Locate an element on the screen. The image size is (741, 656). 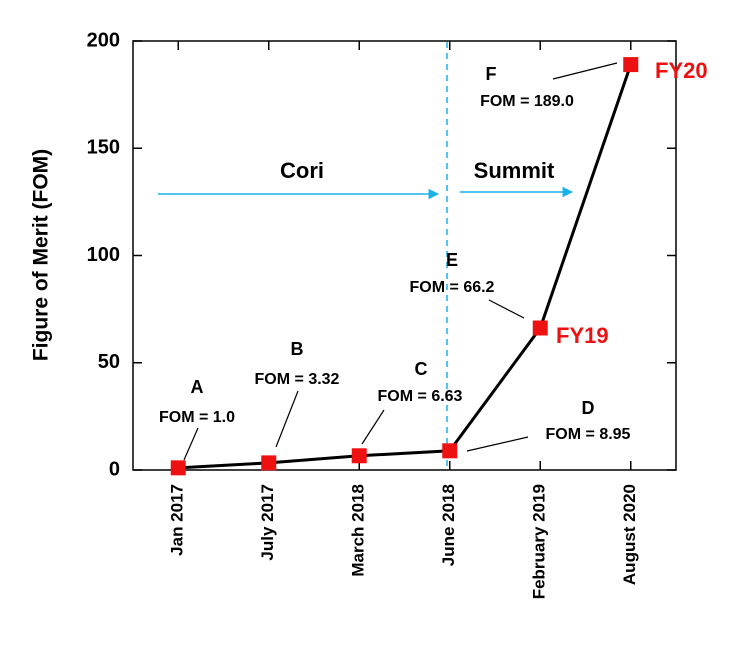
point-label: E is located at coordinates (452, 260).